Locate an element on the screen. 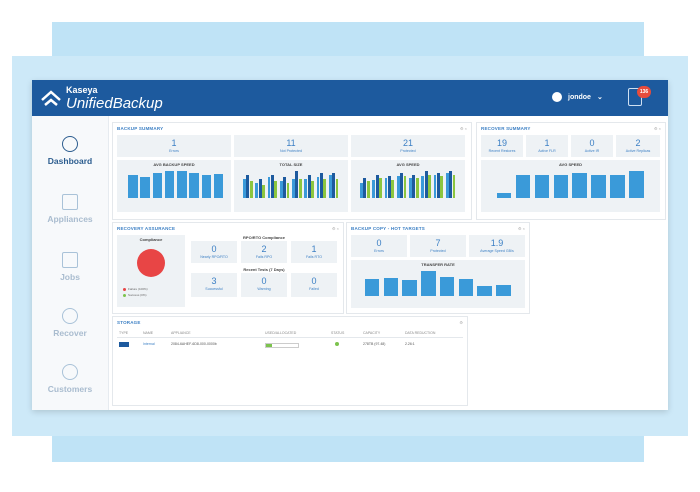 Image resolution: width=700 pixels, height=492 pixels. sidebar-item-customers: Customers is located at coordinates (70, 379).